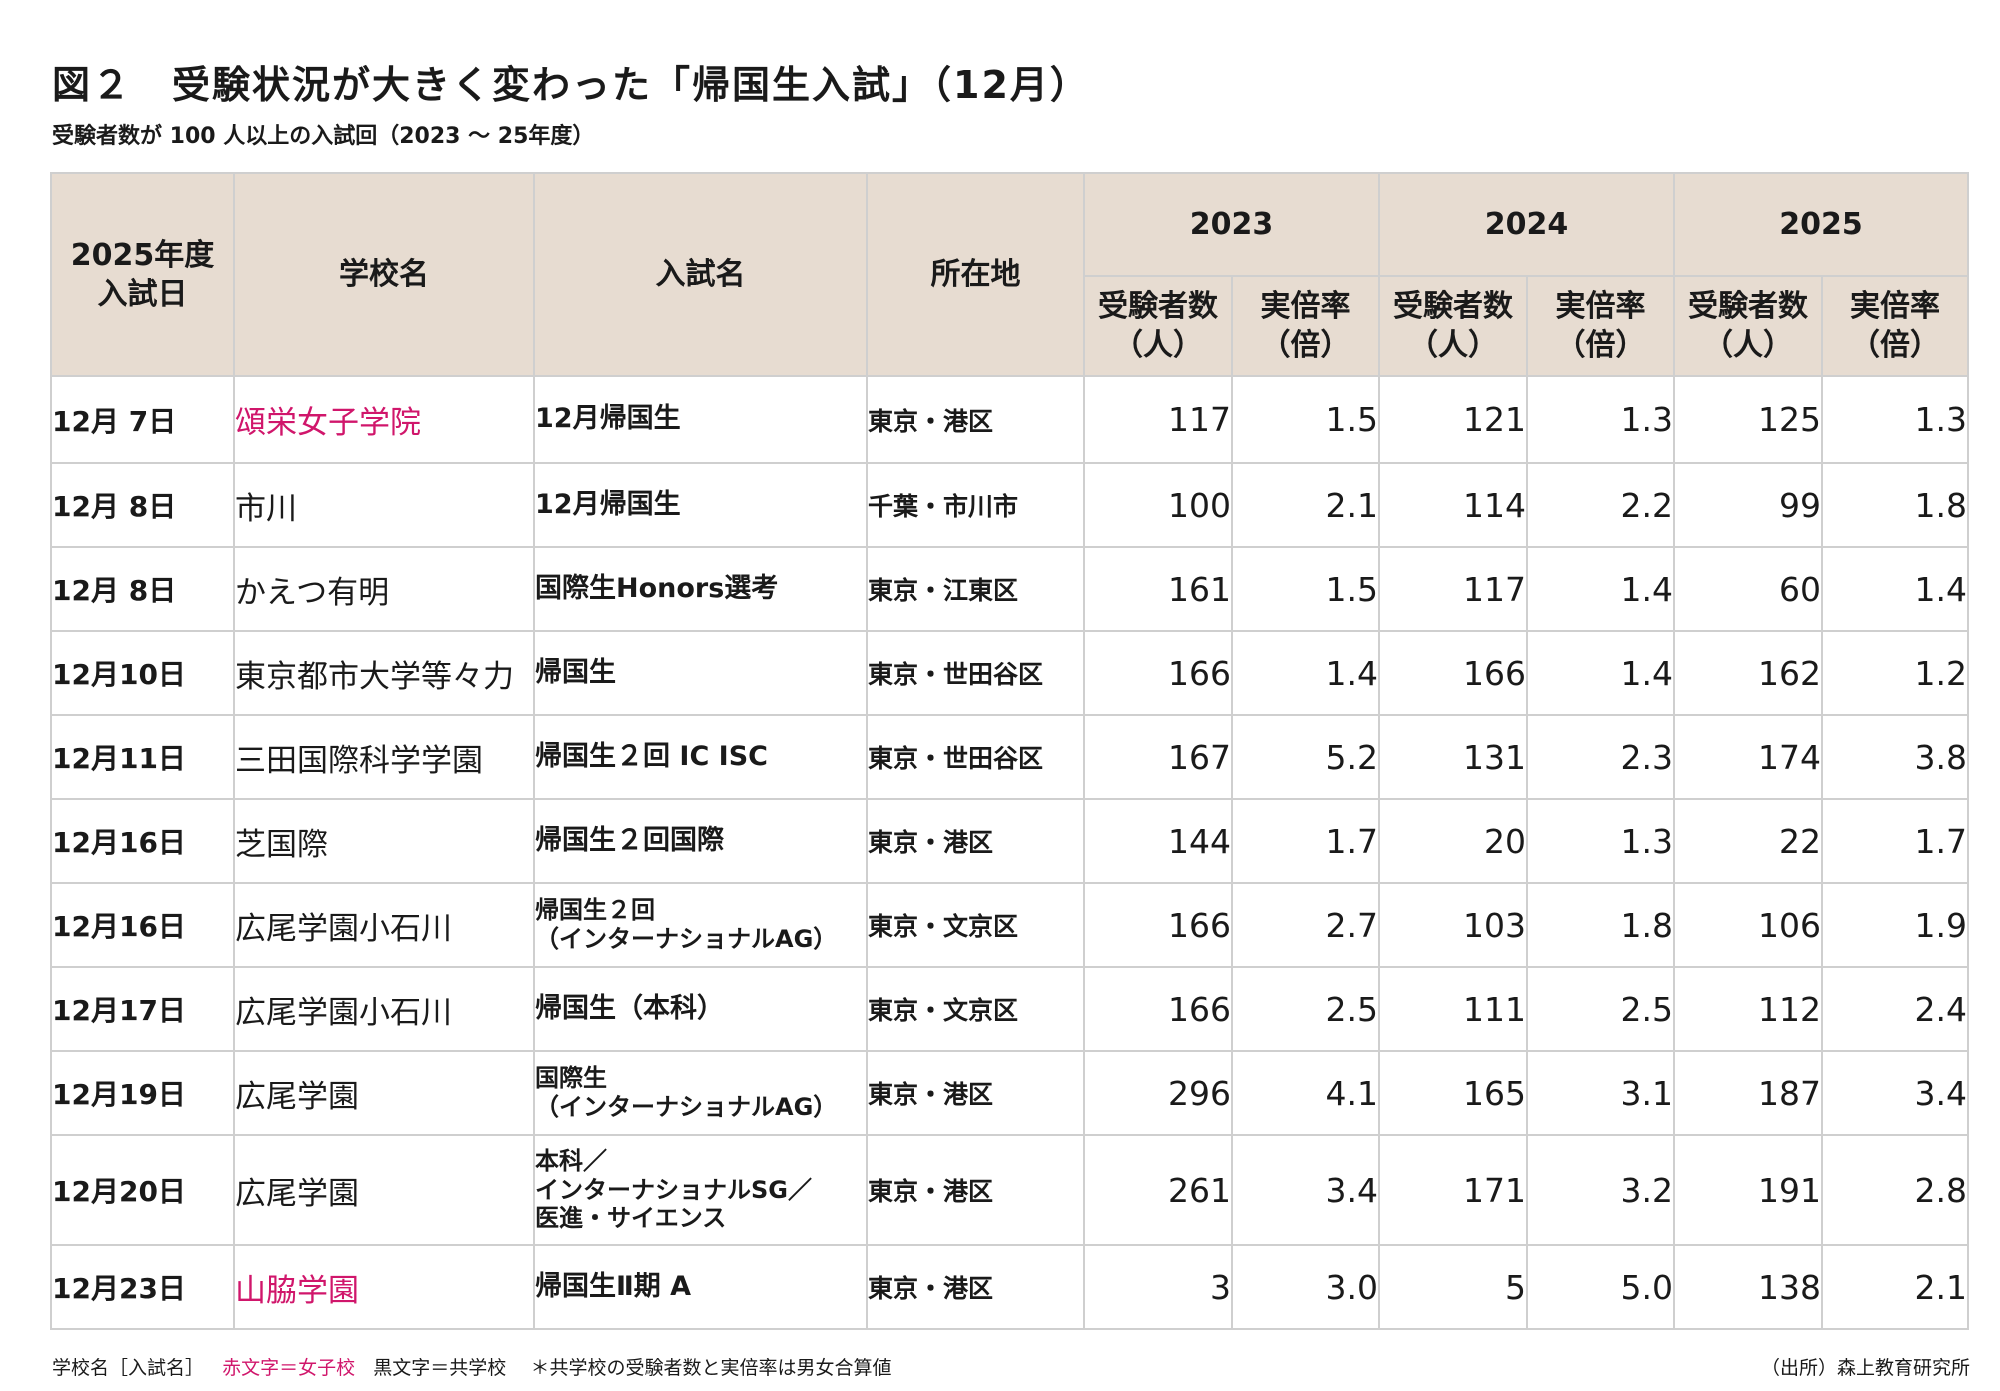 This screenshot has height=1391, width=2000. Describe the element at coordinates (613, 1286) in the screenshot. I see `exam-name-line: 帰国生Ⅱ期 A` at that location.